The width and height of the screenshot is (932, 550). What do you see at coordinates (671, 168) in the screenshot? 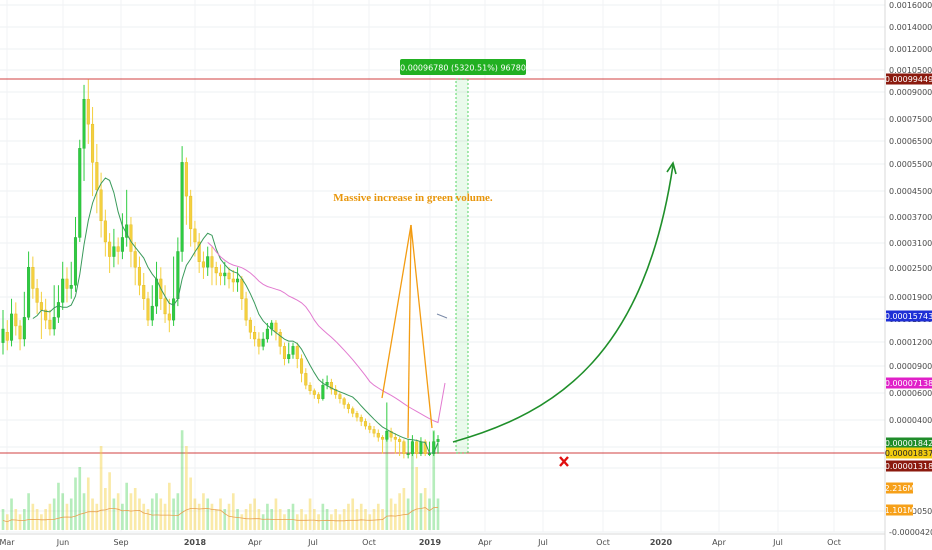
I see `projection-arrowhead` at bounding box center [671, 168].